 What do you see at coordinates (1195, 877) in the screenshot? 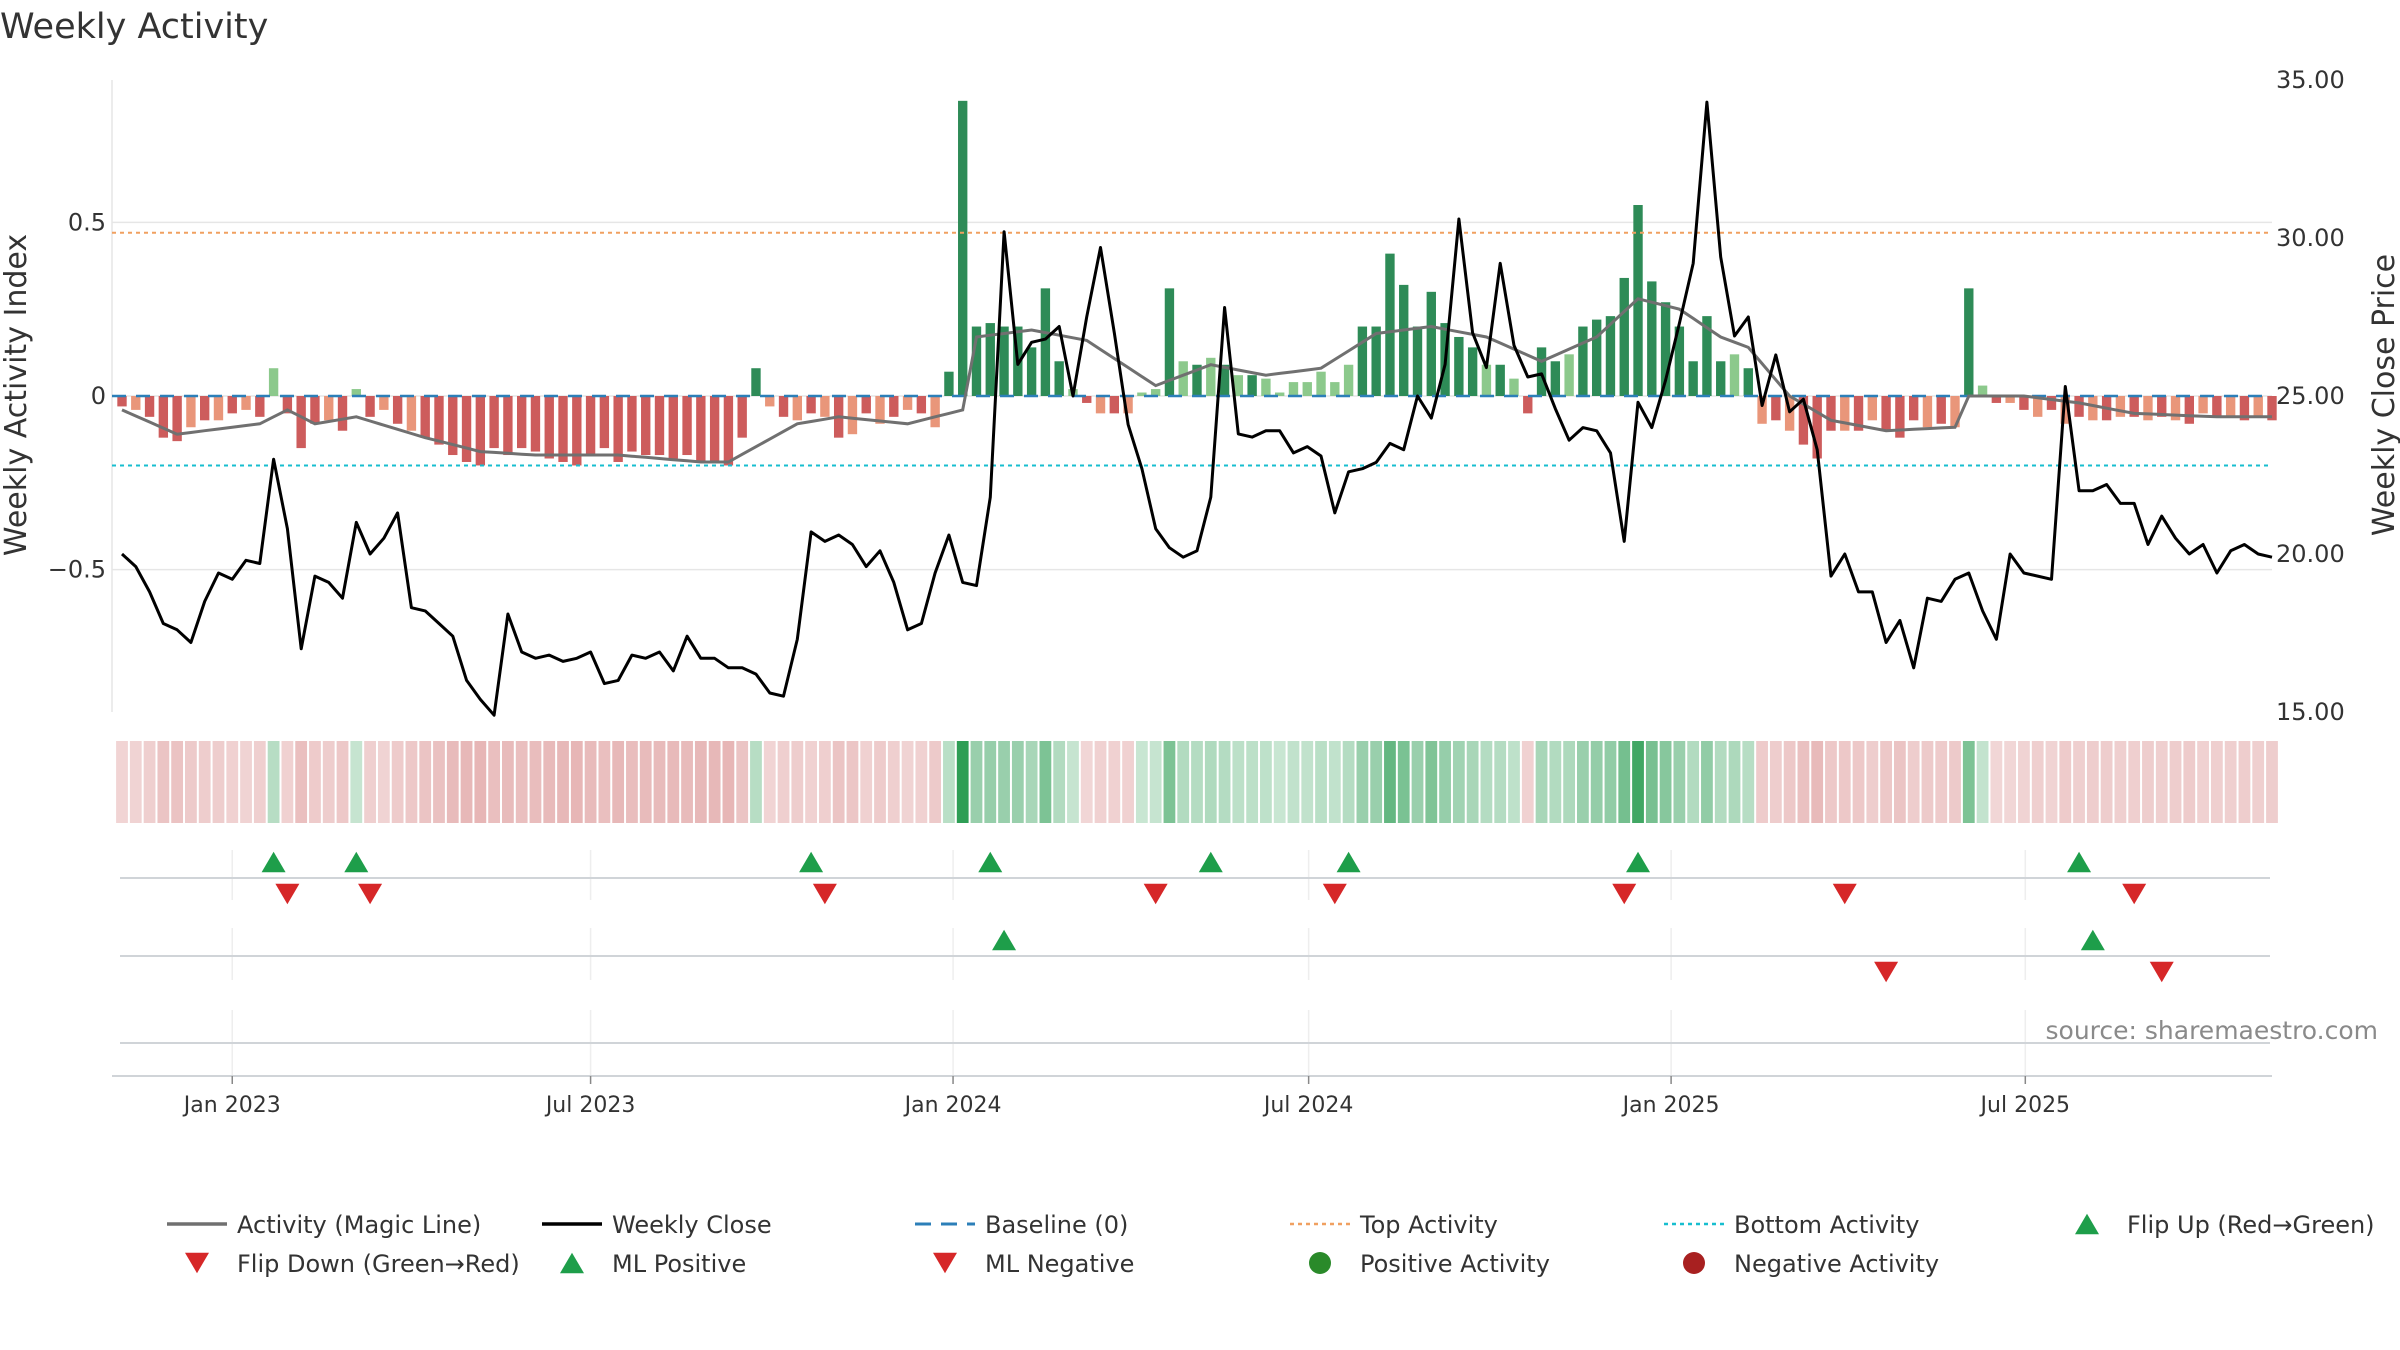
I see `flip-signal-panel` at bounding box center [1195, 877].